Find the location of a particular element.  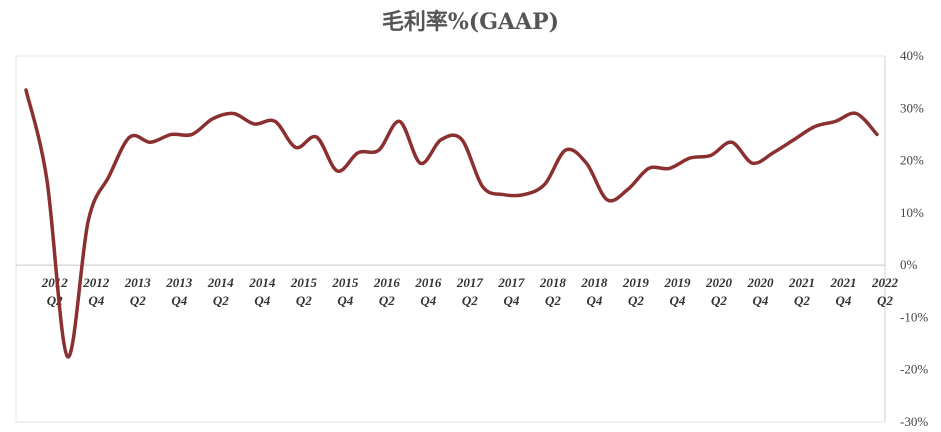

y-tick-label: -20% is located at coordinates (914, 369).